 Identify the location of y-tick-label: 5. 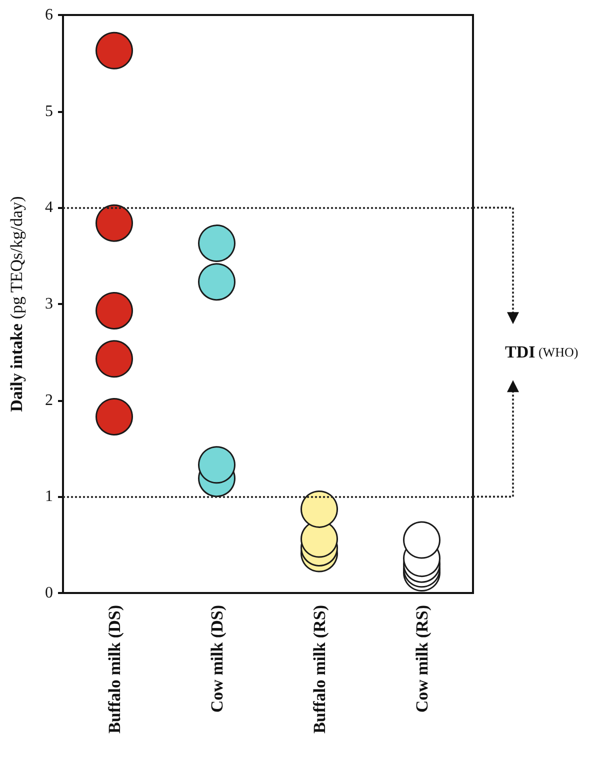
(49, 111).